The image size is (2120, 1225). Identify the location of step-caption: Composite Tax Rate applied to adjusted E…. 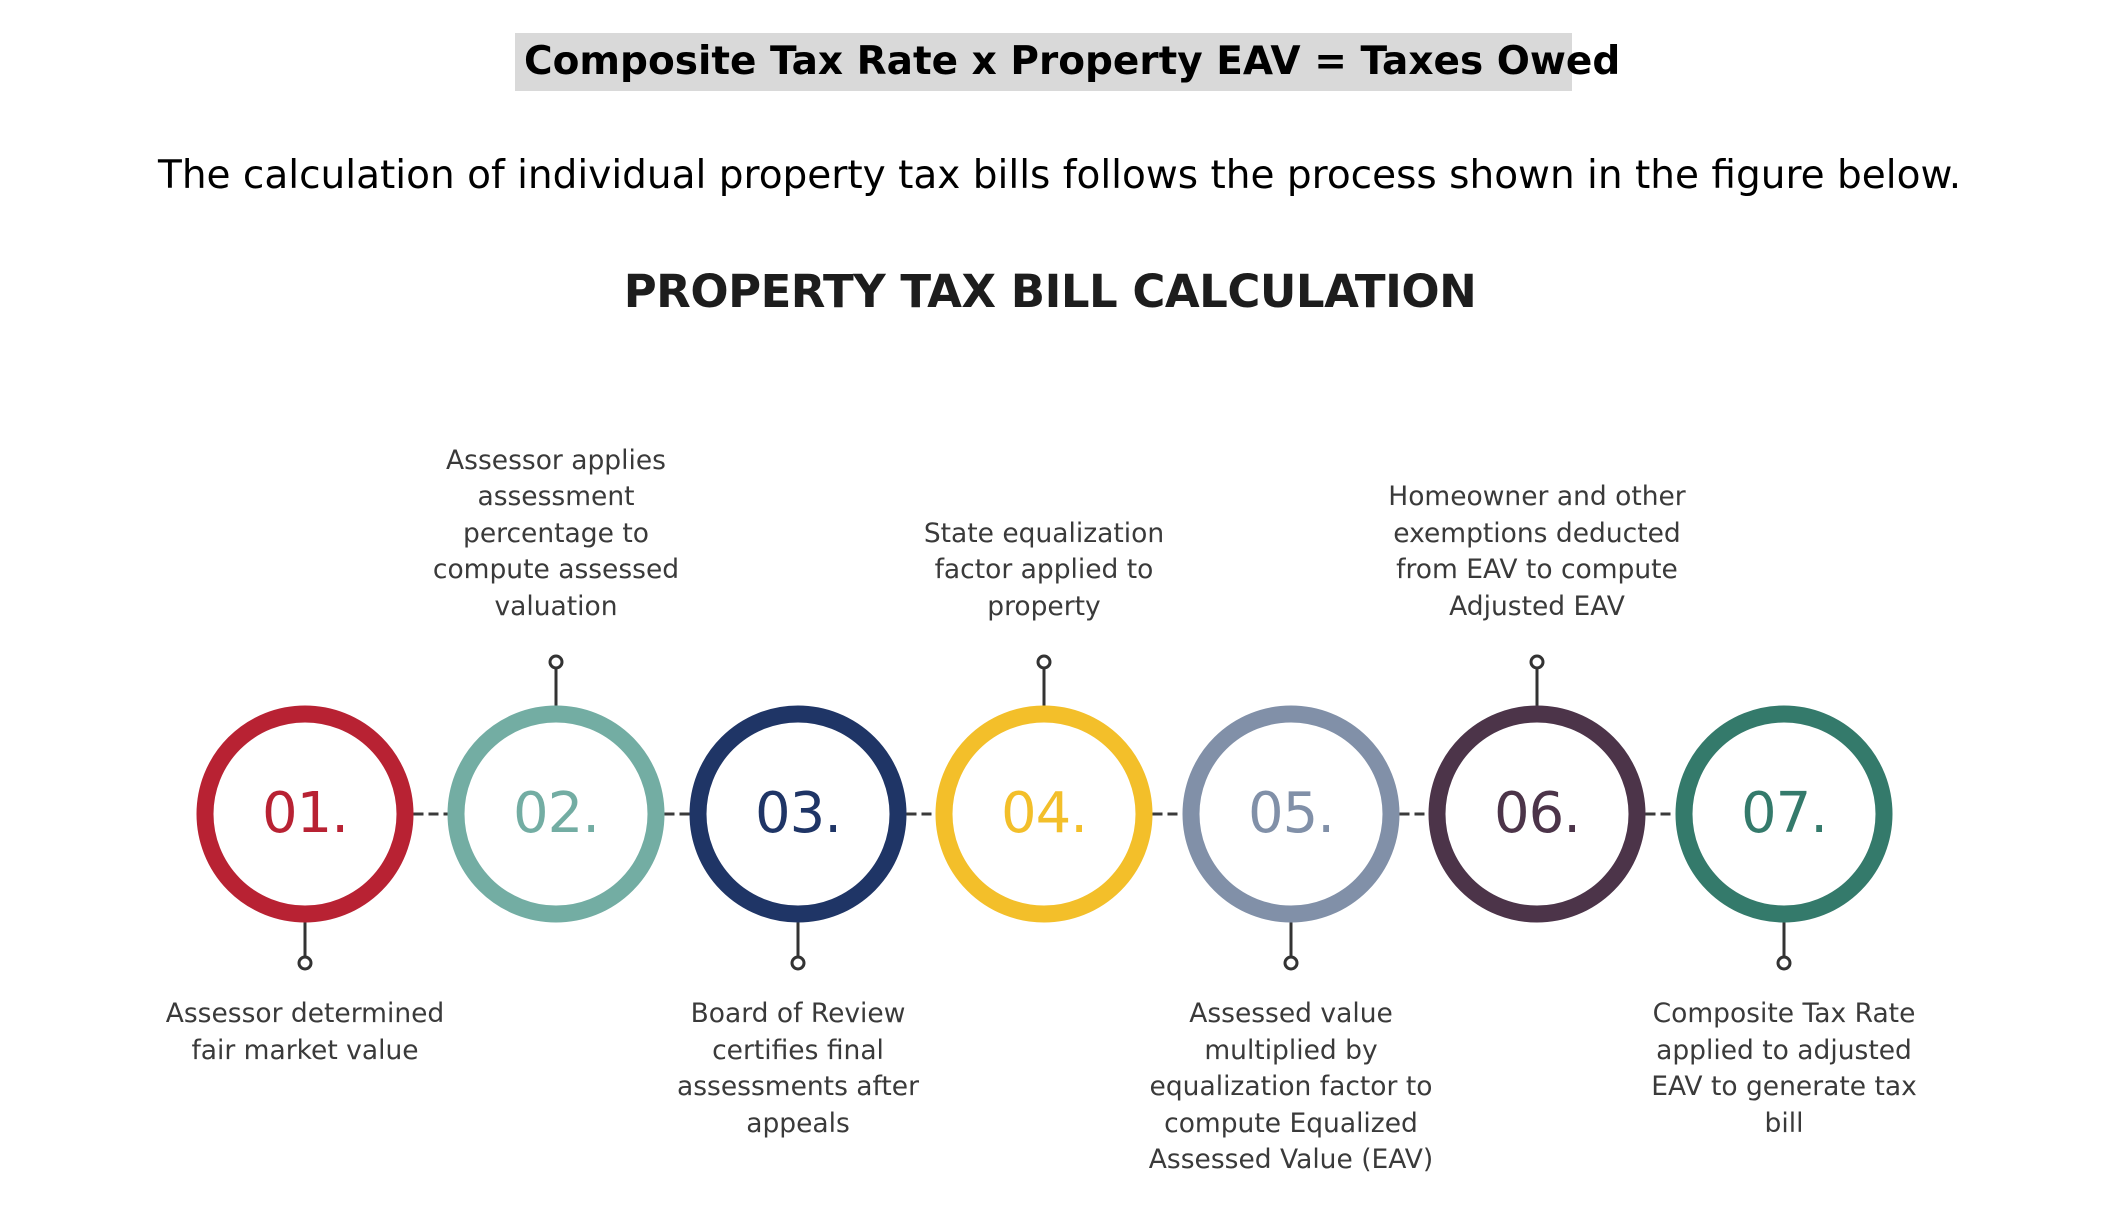
(1784, 1068).